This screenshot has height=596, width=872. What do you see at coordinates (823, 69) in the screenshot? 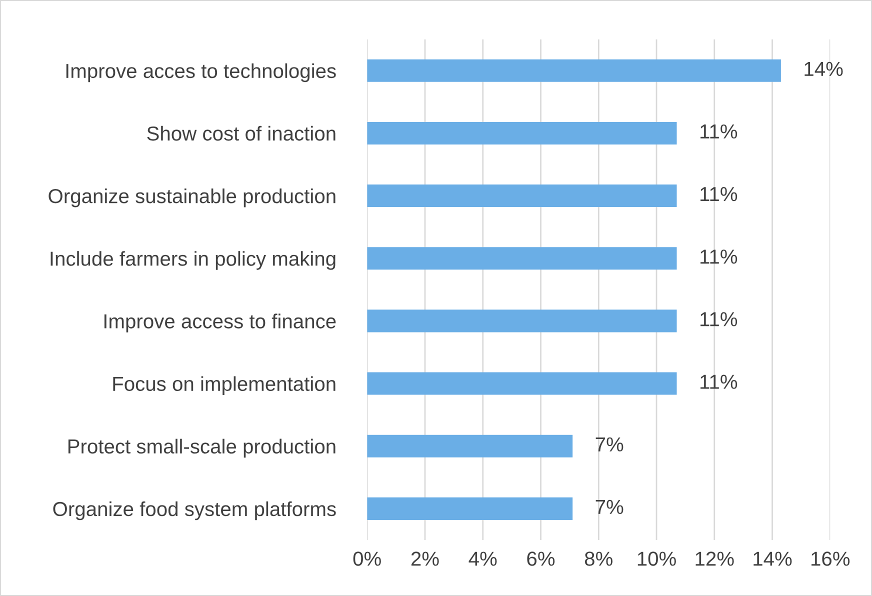
I see `data-label: 14%` at bounding box center [823, 69].